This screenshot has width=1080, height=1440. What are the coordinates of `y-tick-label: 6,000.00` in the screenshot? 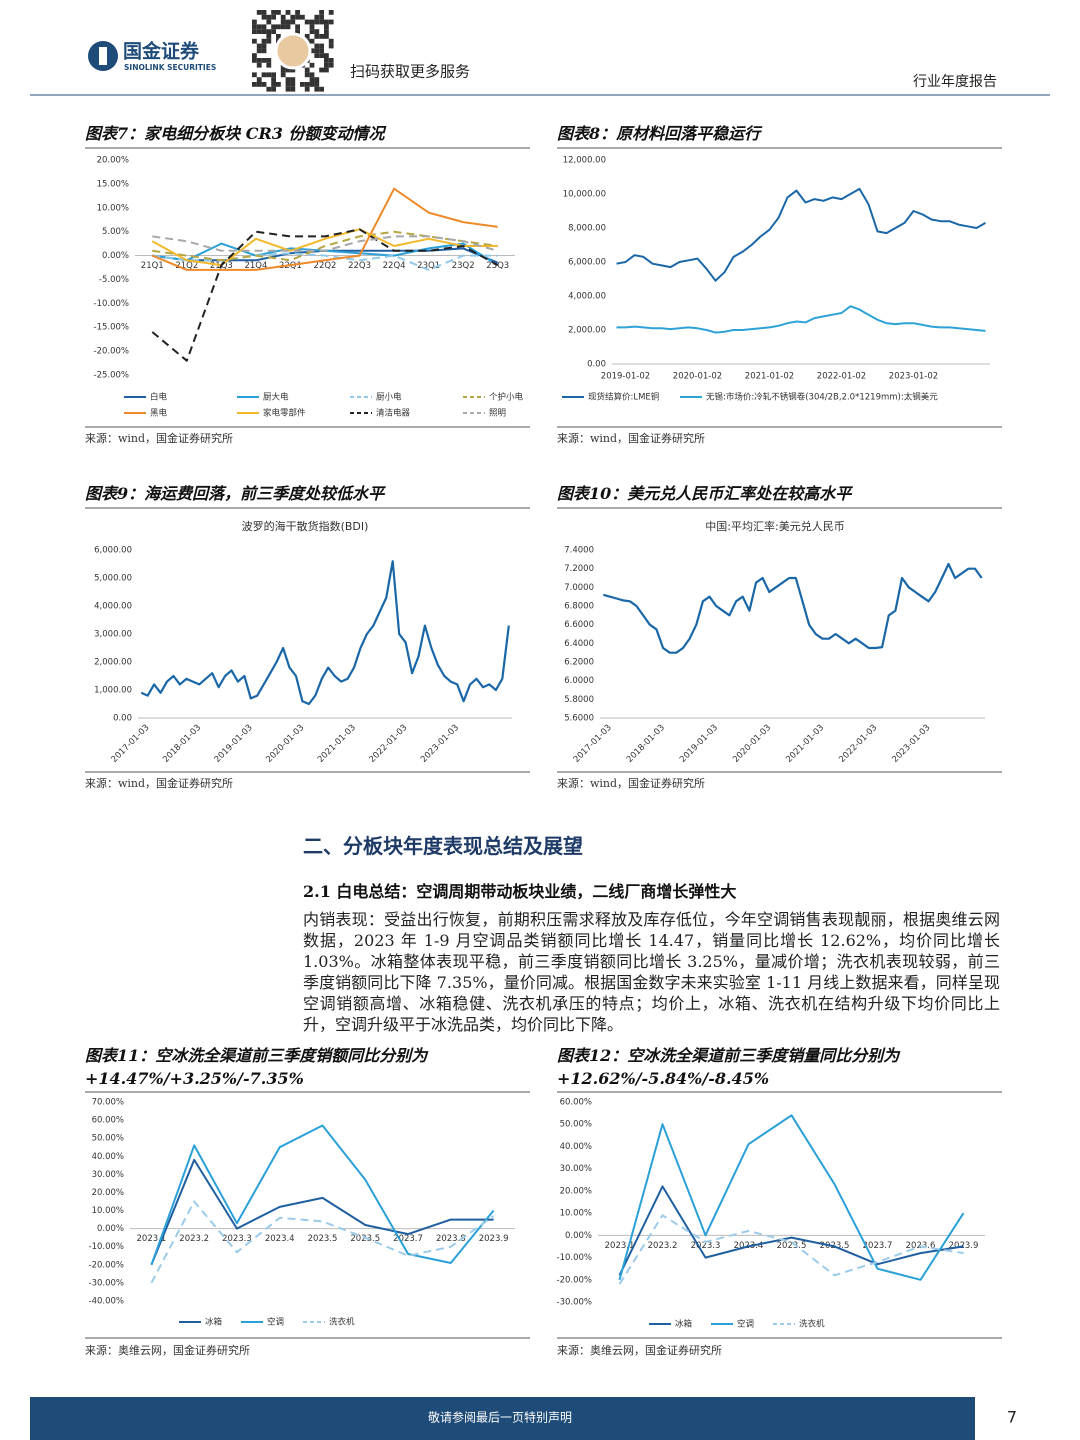 It's located at (587, 263).